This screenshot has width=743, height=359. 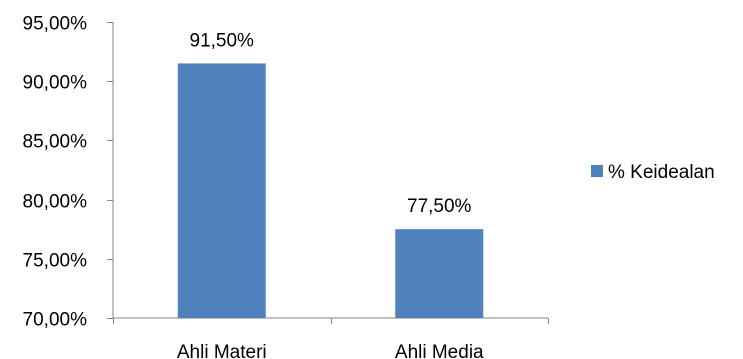 I want to click on x-tick-label: Ahli Materi, so click(x=222, y=350).